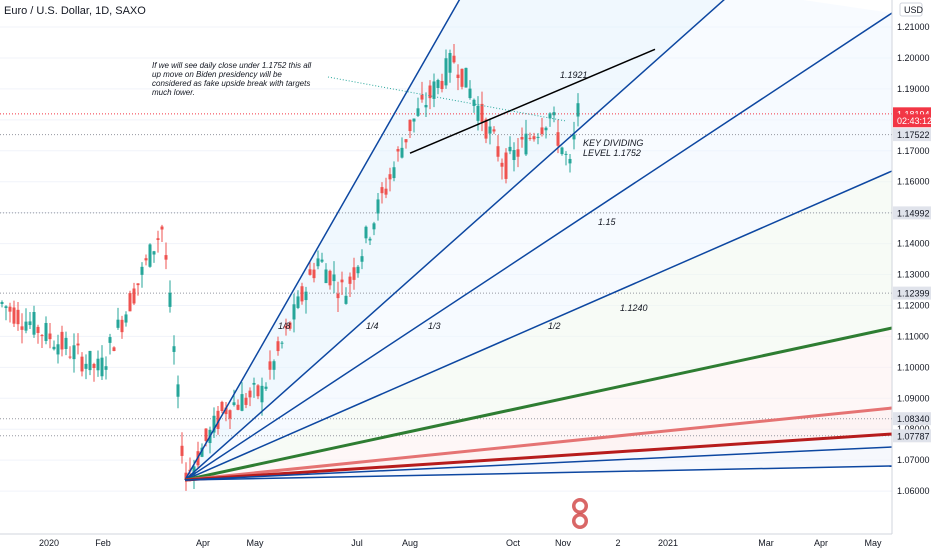 This screenshot has width=932, height=550. I want to click on event-markers, so click(580, 513).